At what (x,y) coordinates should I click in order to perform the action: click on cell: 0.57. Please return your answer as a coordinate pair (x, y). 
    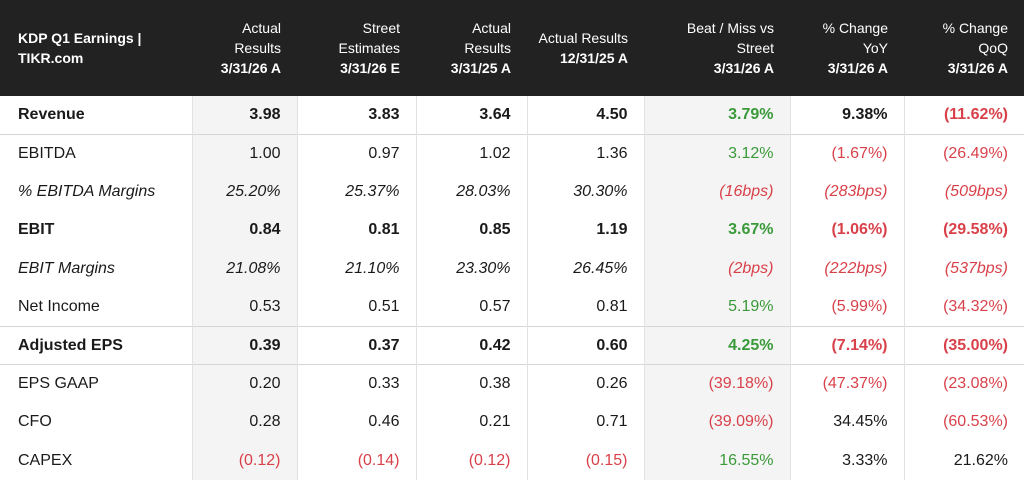
    Looking at the image, I should click on (471, 307).